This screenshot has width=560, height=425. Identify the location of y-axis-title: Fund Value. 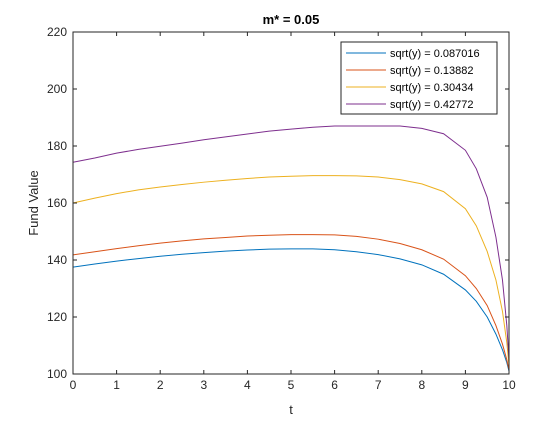
(33, 203).